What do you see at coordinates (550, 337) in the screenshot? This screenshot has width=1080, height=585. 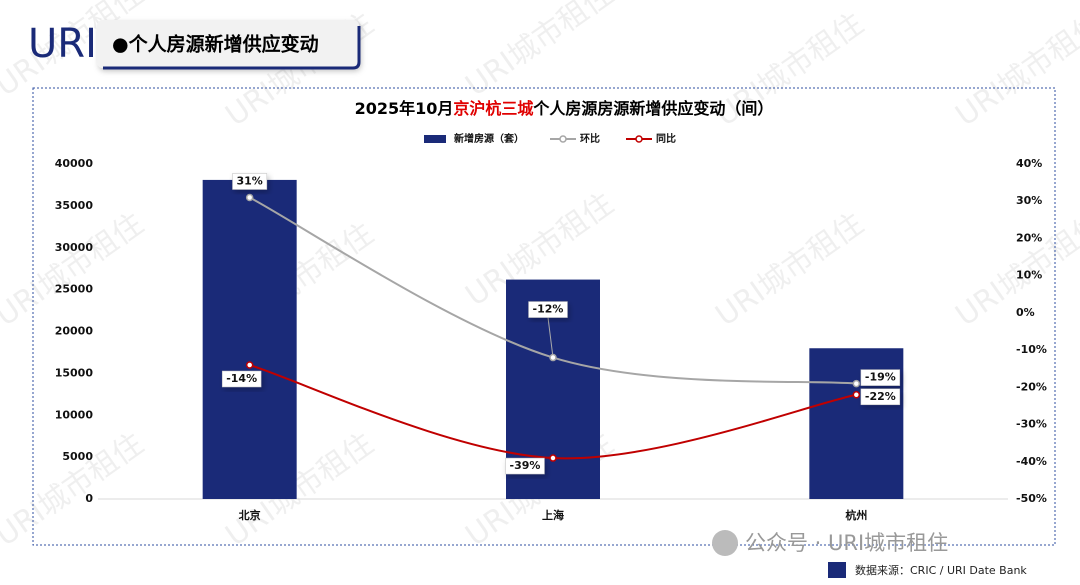 I see `leader-line` at bounding box center [550, 337].